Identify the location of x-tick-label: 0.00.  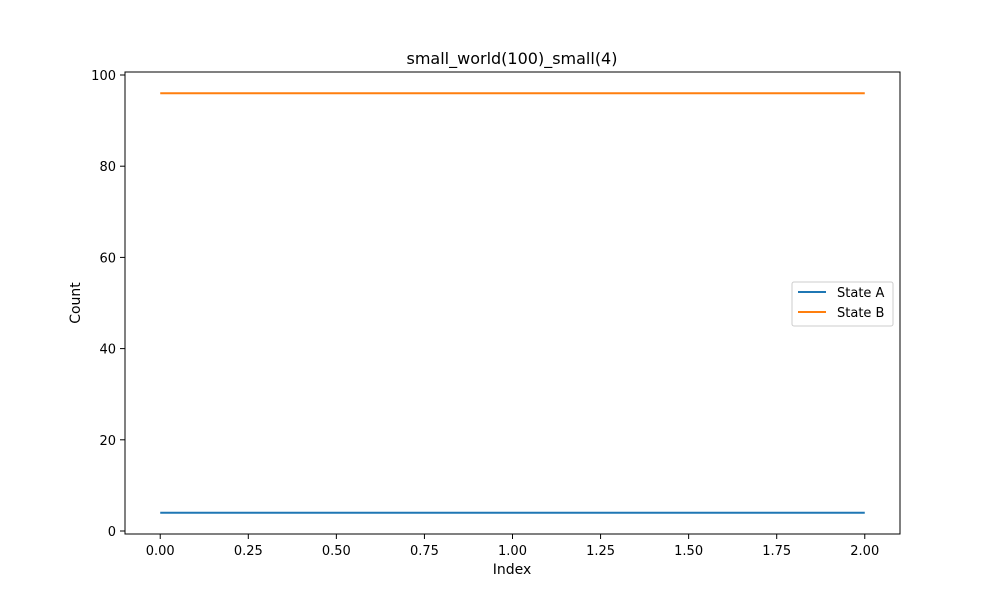
(160, 551).